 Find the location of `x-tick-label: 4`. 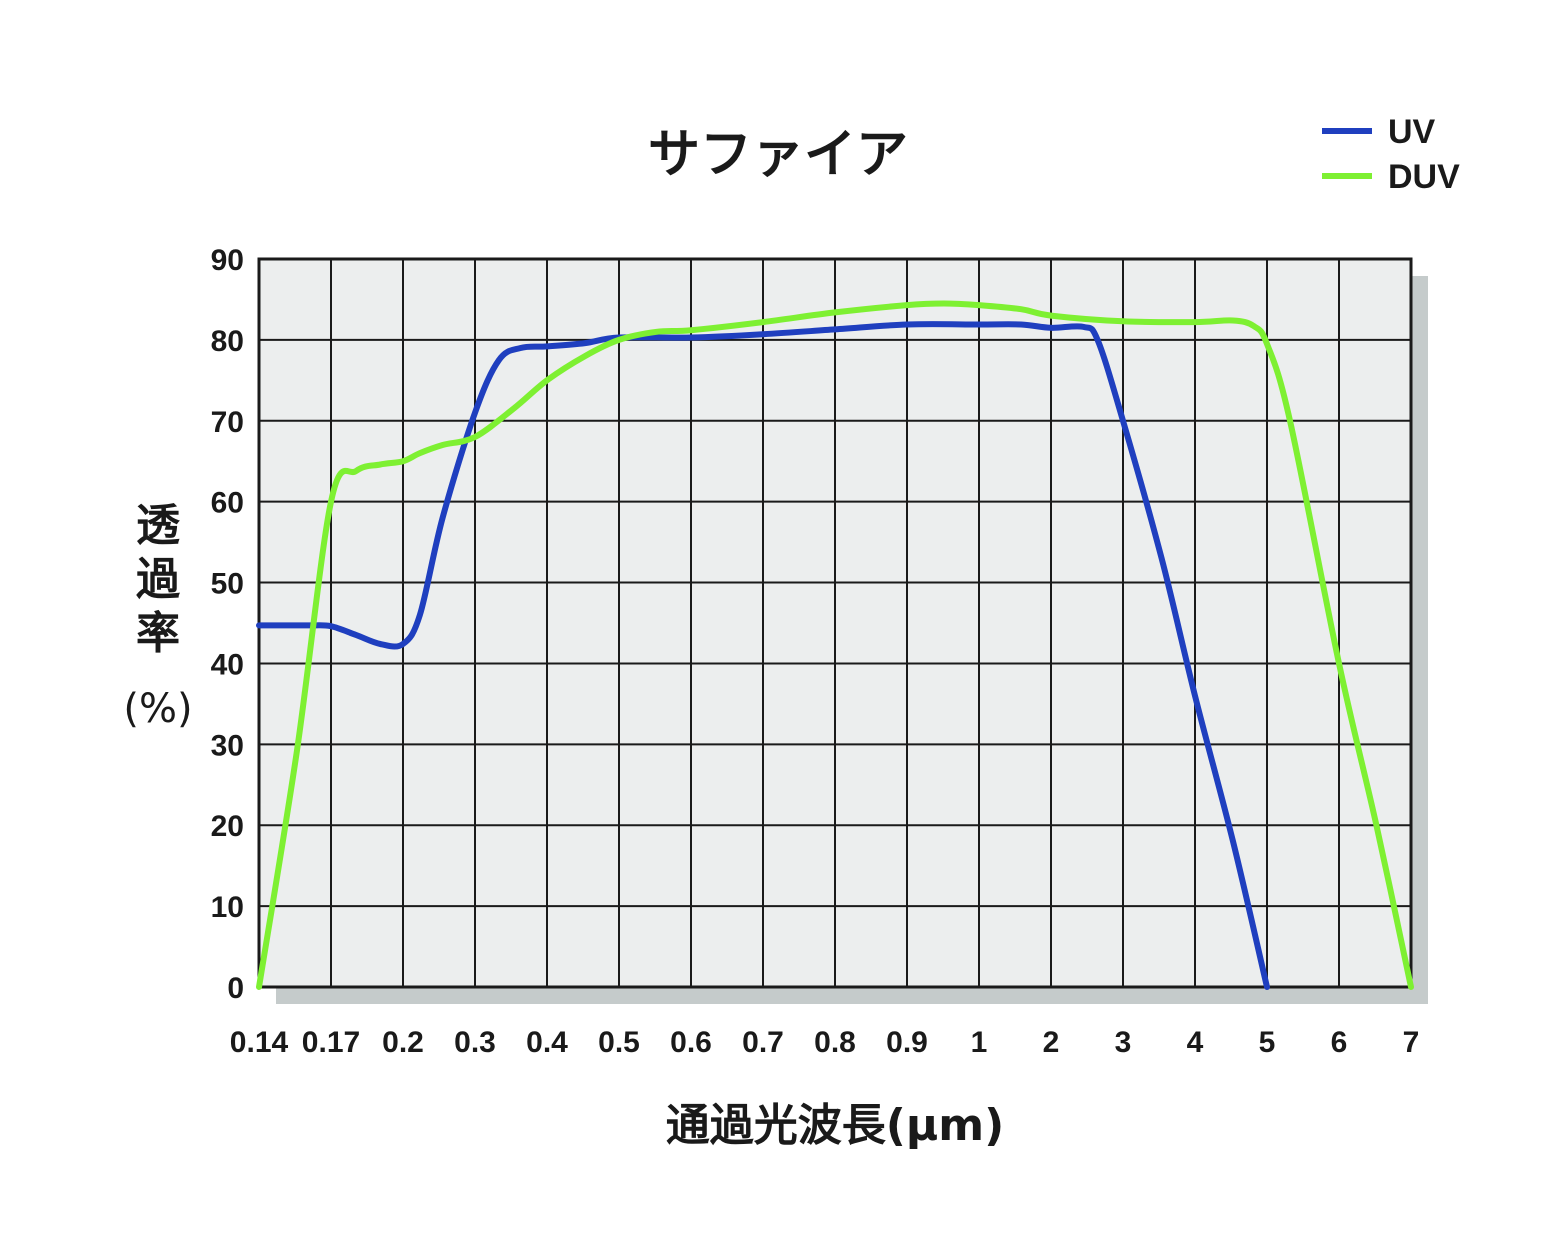

x-tick-label: 4 is located at coordinates (1195, 1042).